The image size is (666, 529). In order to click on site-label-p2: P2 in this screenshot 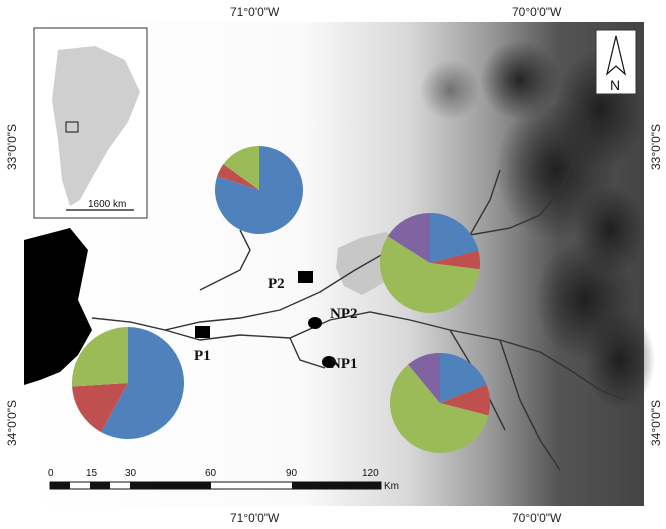, I will do `click(276, 284)`.